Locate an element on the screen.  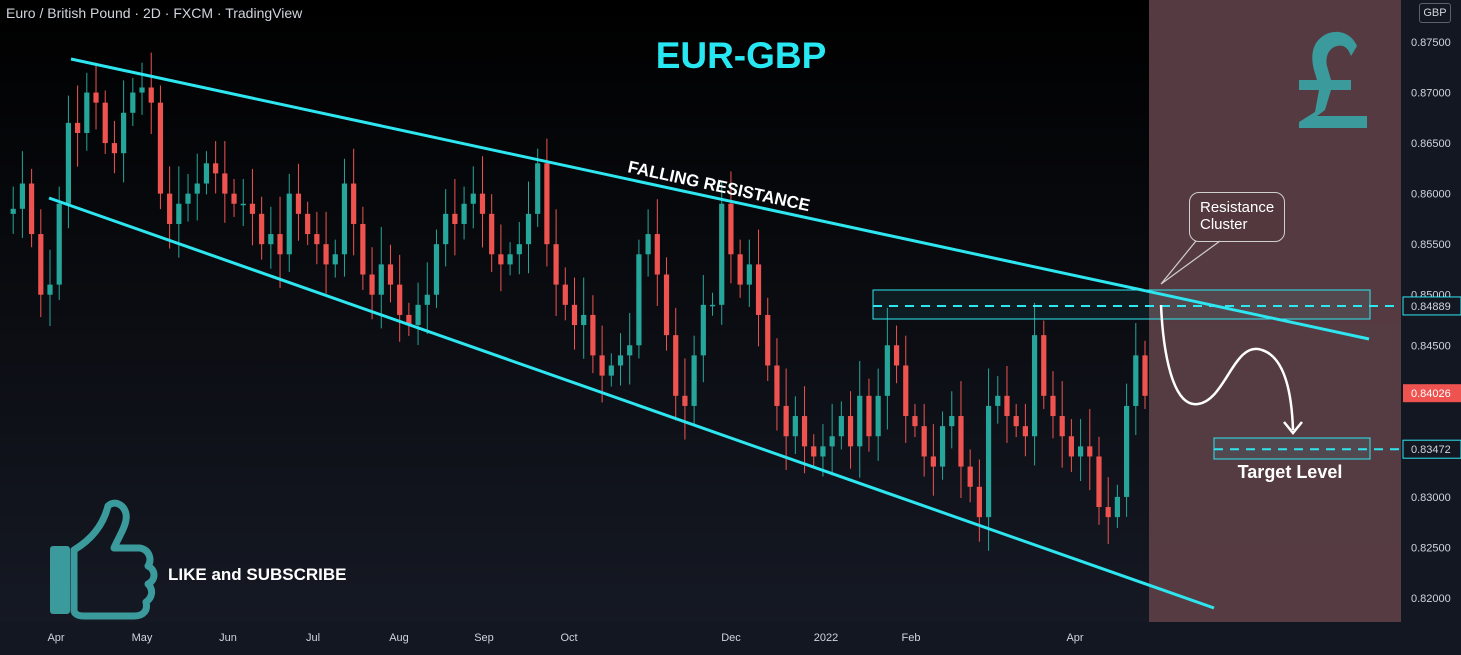
interval: 2D is located at coordinates (151, 13).